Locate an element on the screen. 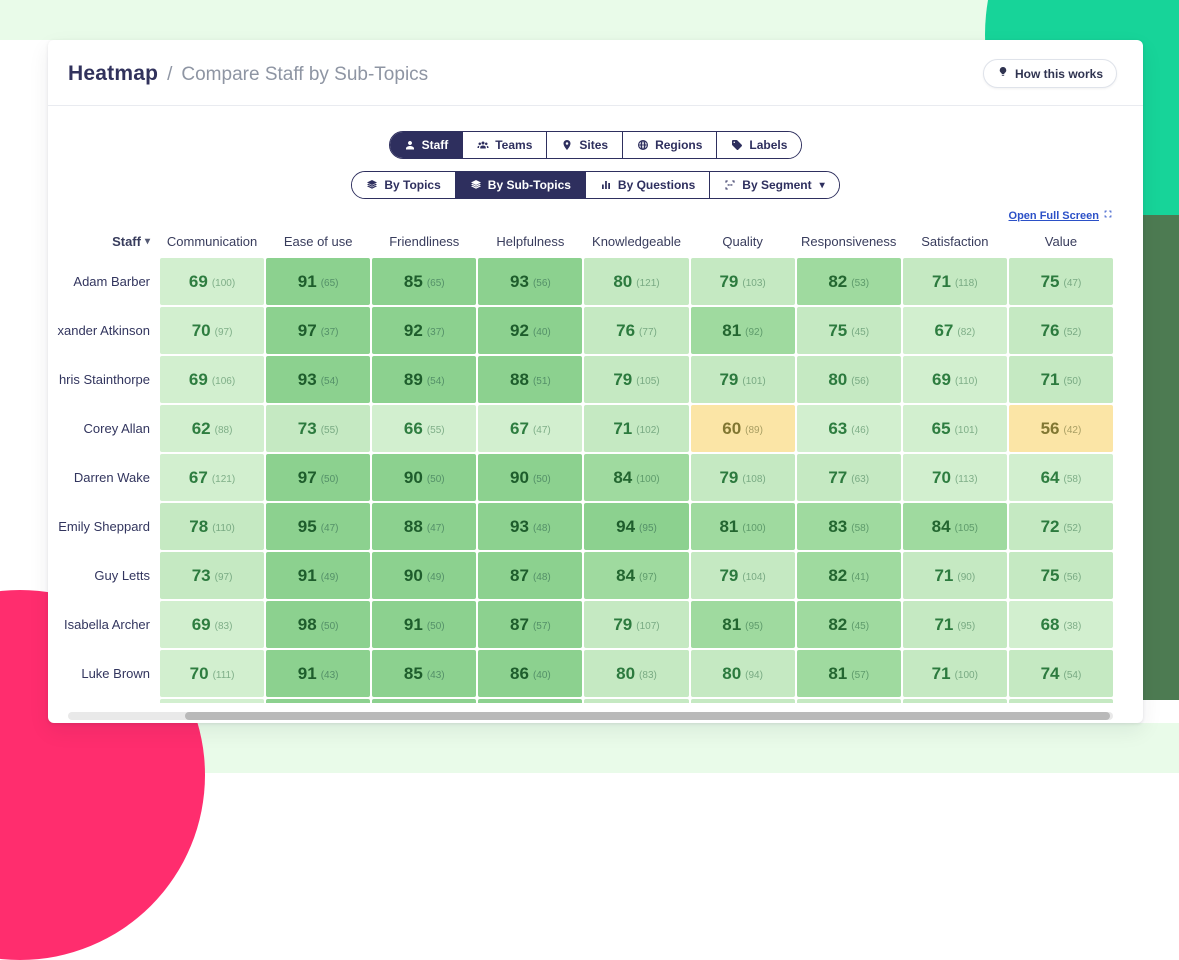 The width and height of the screenshot is (1179, 960). heatmap-cell: 97 (37) is located at coordinates (318, 330).